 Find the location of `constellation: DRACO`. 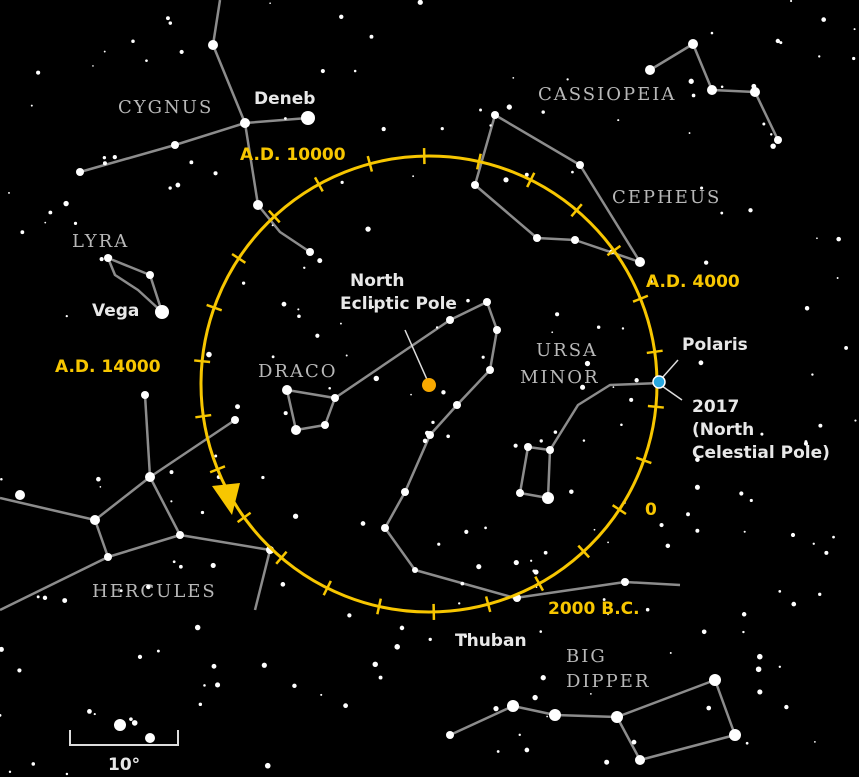

constellation: DRACO is located at coordinates (298, 371).